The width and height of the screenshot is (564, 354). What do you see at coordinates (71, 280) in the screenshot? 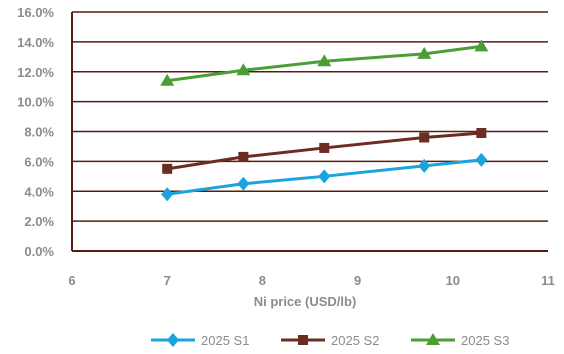
I see `x-tick-label: 6` at bounding box center [71, 280].